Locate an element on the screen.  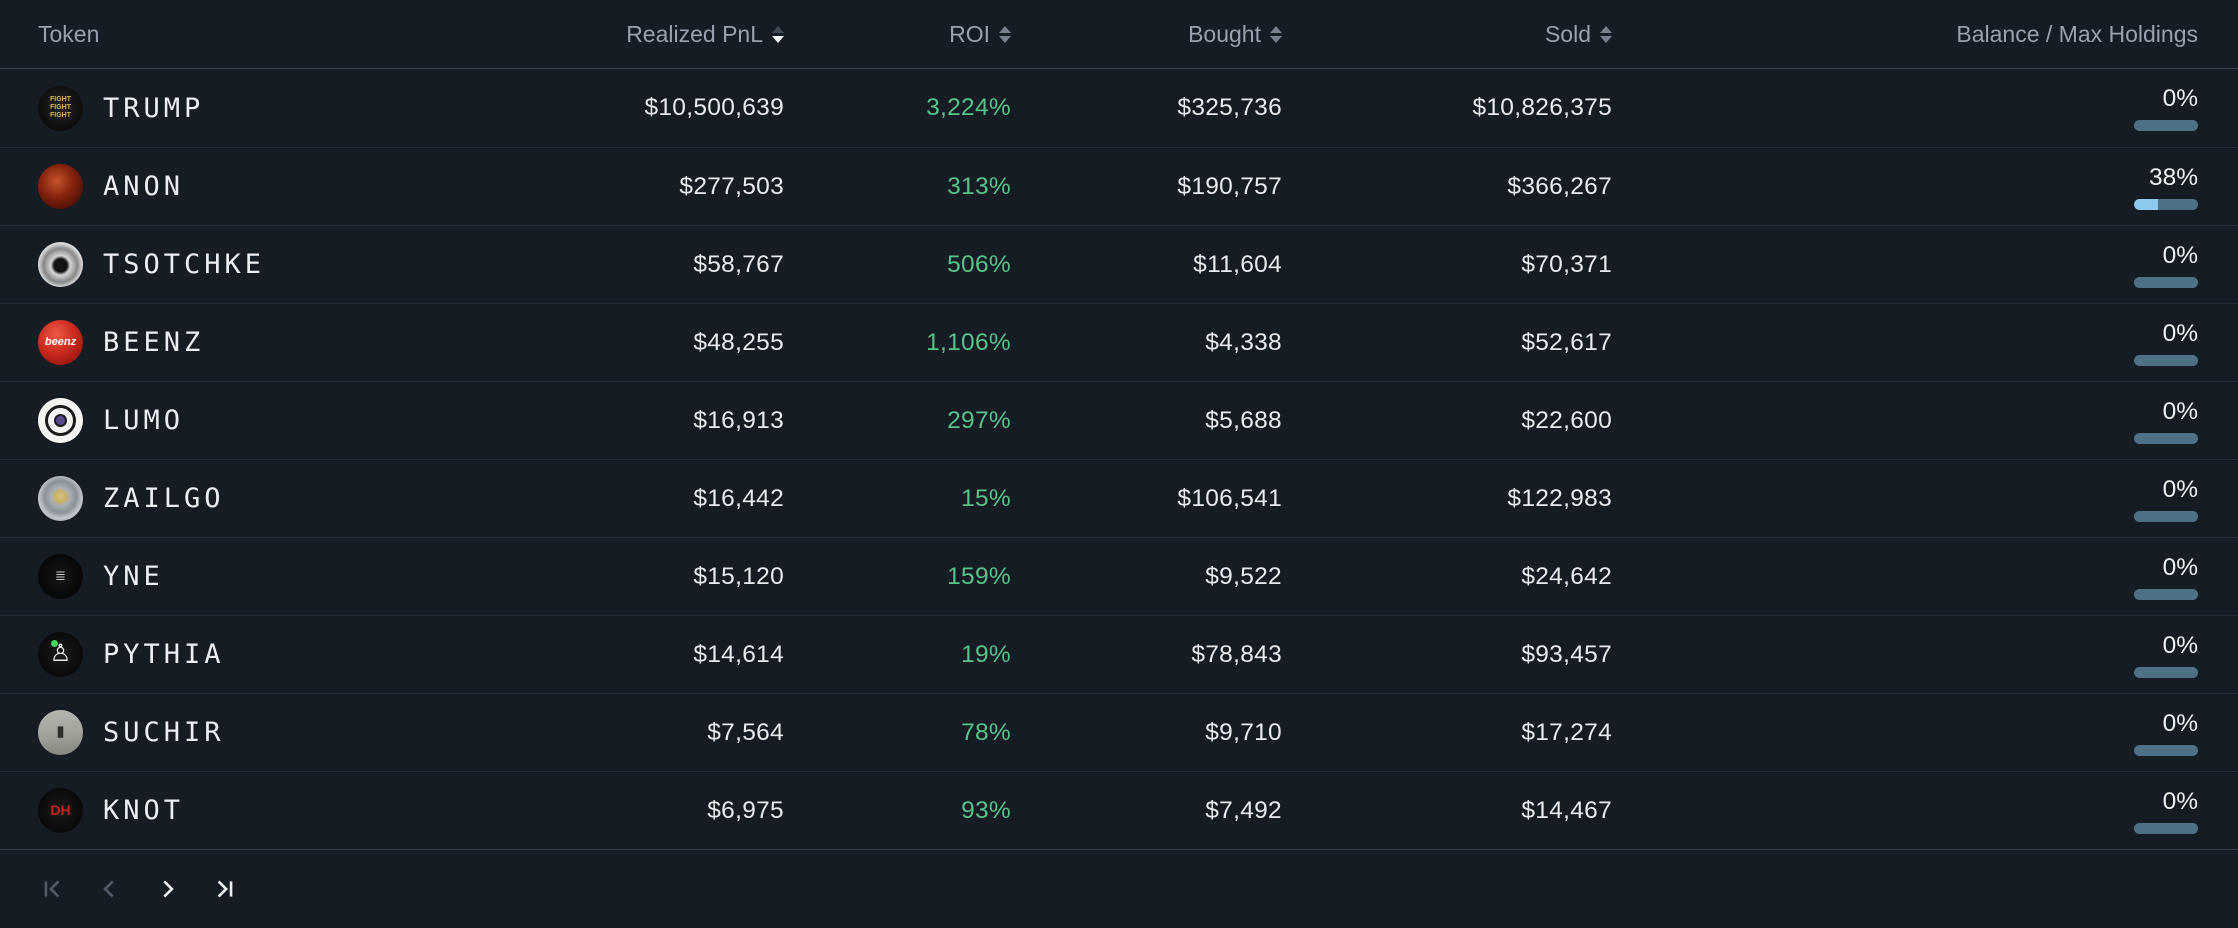
bought-value: $190,757 is located at coordinates (1229, 186).